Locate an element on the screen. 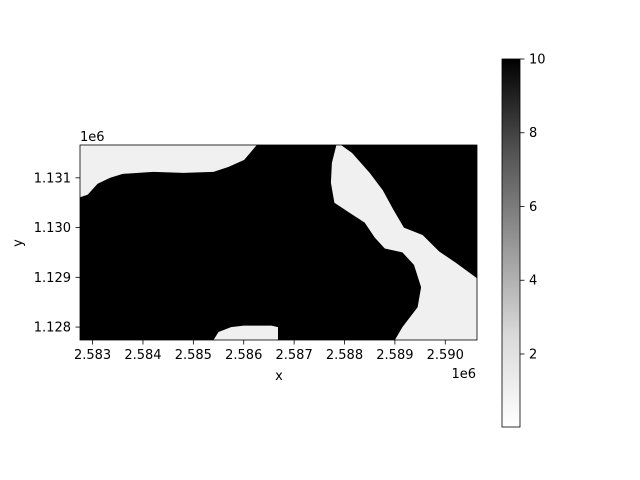 The image size is (640, 480). y-offset-label: 1e6 is located at coordinates (92, 137).